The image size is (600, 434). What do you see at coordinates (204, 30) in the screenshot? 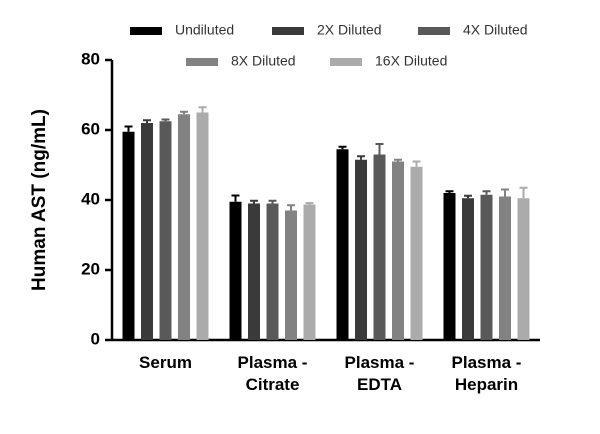
I see `legend-label: Undiluted` at bounding box center [204, 30].